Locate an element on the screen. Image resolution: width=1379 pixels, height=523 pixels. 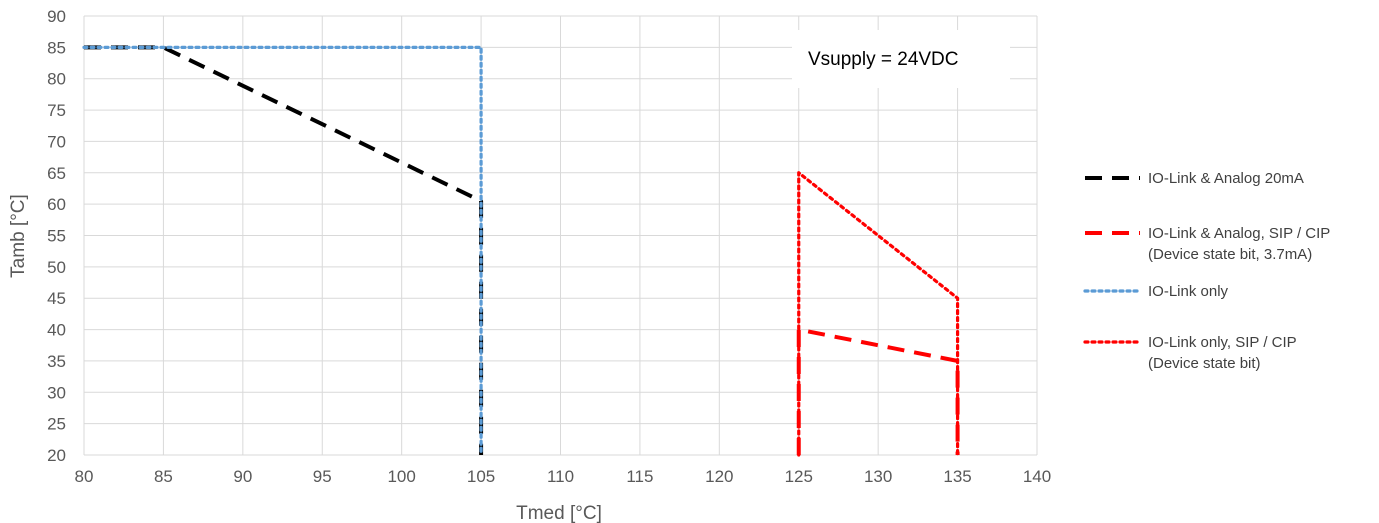
legend-label-2-line2: (Device state bit, 3.7mA) is located at coordinates (1230, 254).